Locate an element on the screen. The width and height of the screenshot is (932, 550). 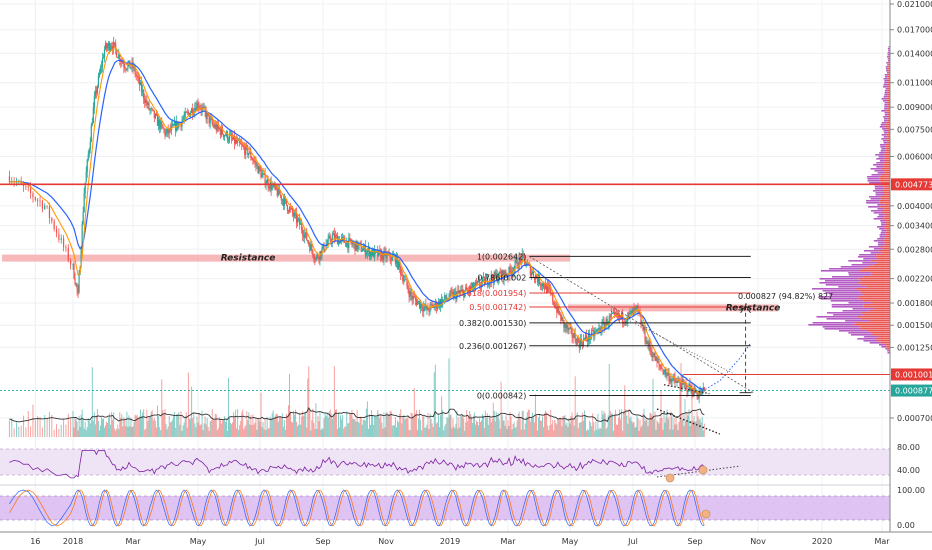
time-tick-label: Jul is located at coordinates (259, 541).